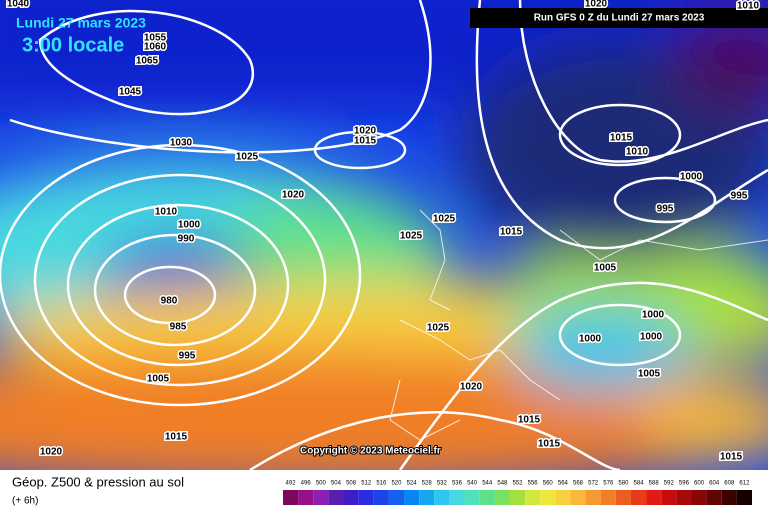  I want to click on scale-label: 576, so click(608, 484).